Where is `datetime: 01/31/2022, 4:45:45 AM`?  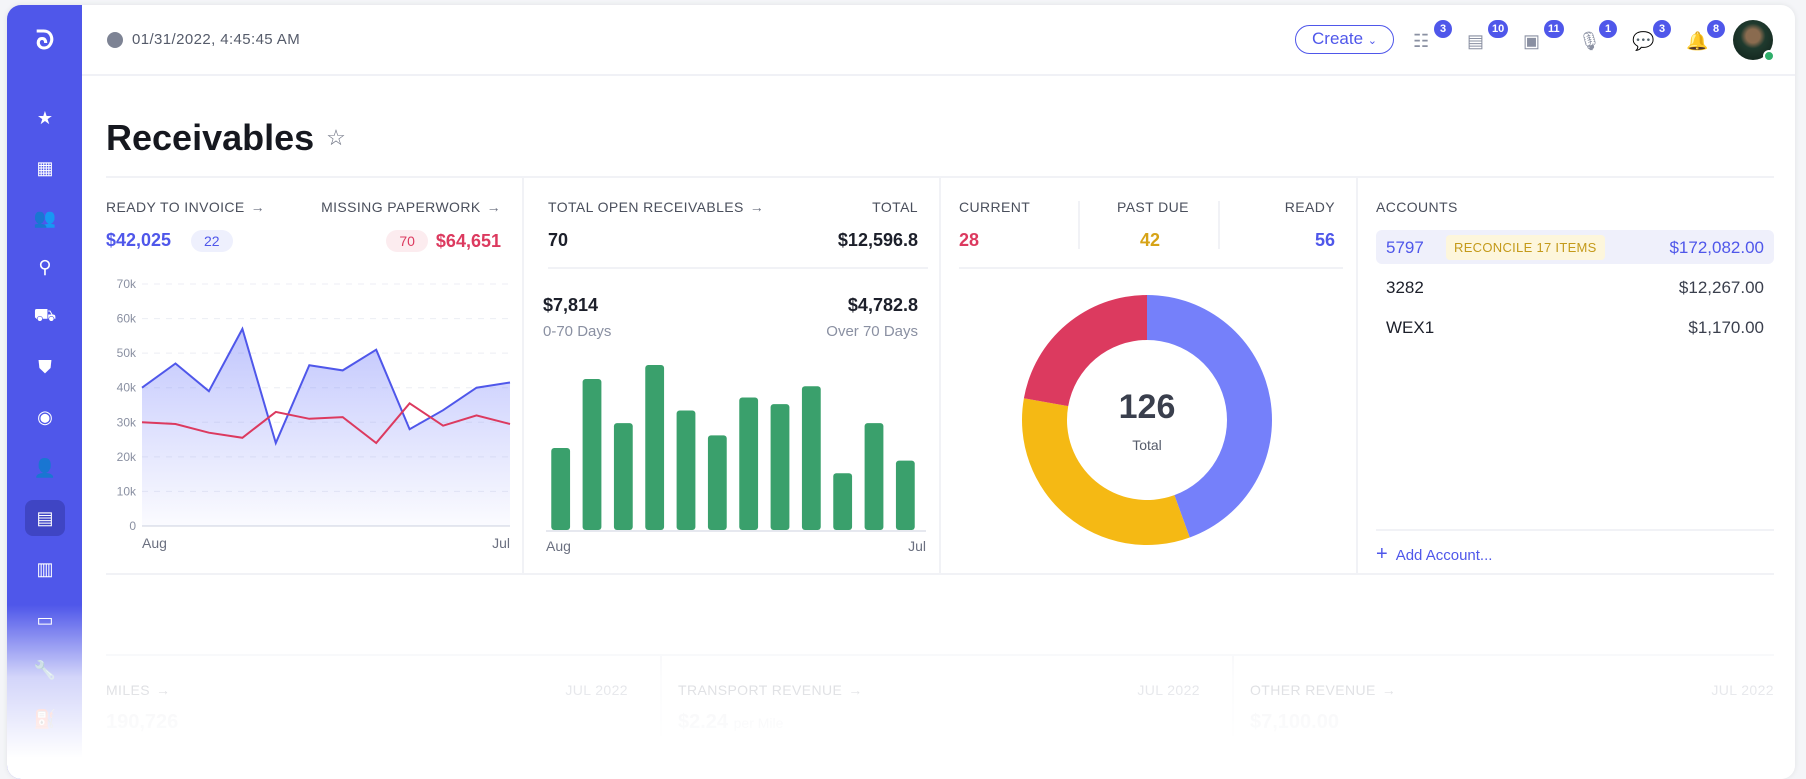 datetime: 01/31/2022, 4:45:45 AM is located at coordinates (216, 39).